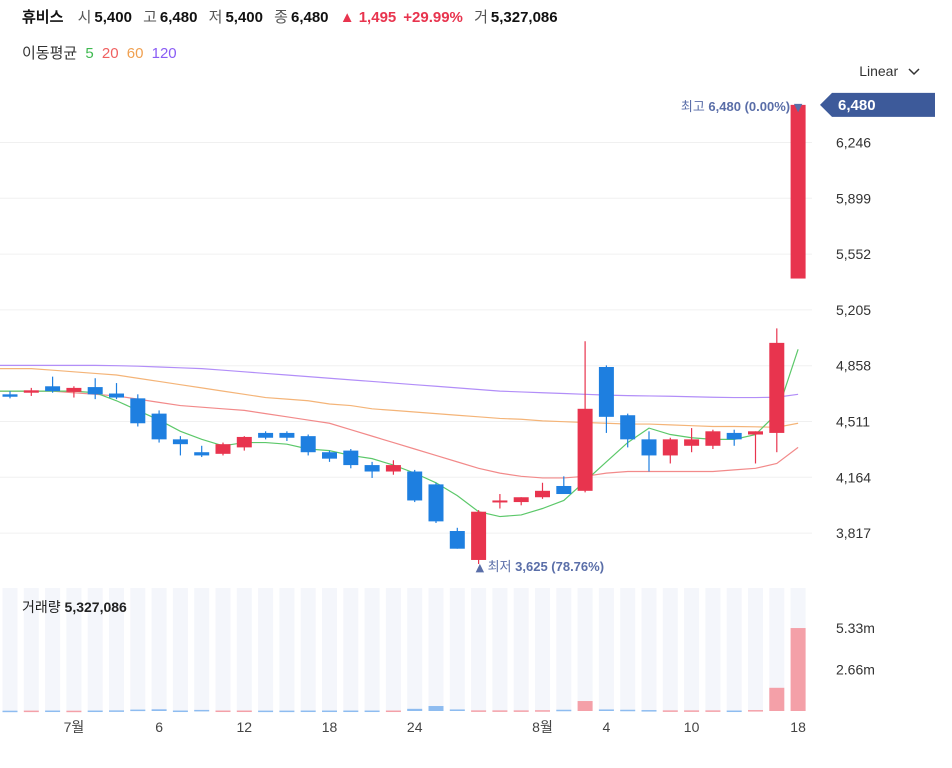 Image resolution: width=952 pixels, height=768 pixels. What do you see at coordinates (853, 142) in the screenshot?
I see `price-tick-label: 6,246` at bounding box center [853, 142].